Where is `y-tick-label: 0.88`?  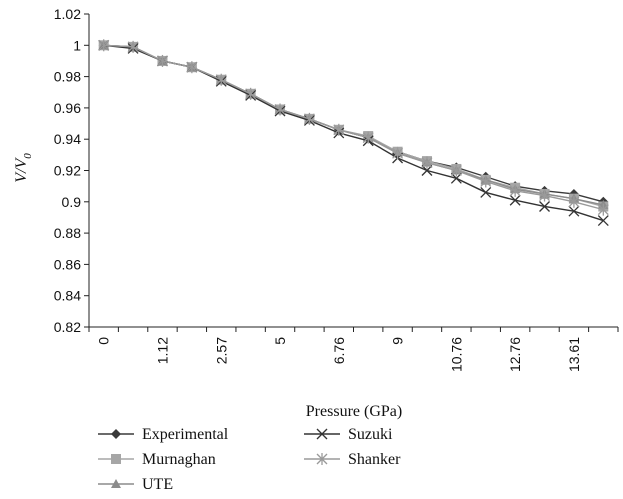
y-tick-label: 0.88 is located at coordinates (67, 233).